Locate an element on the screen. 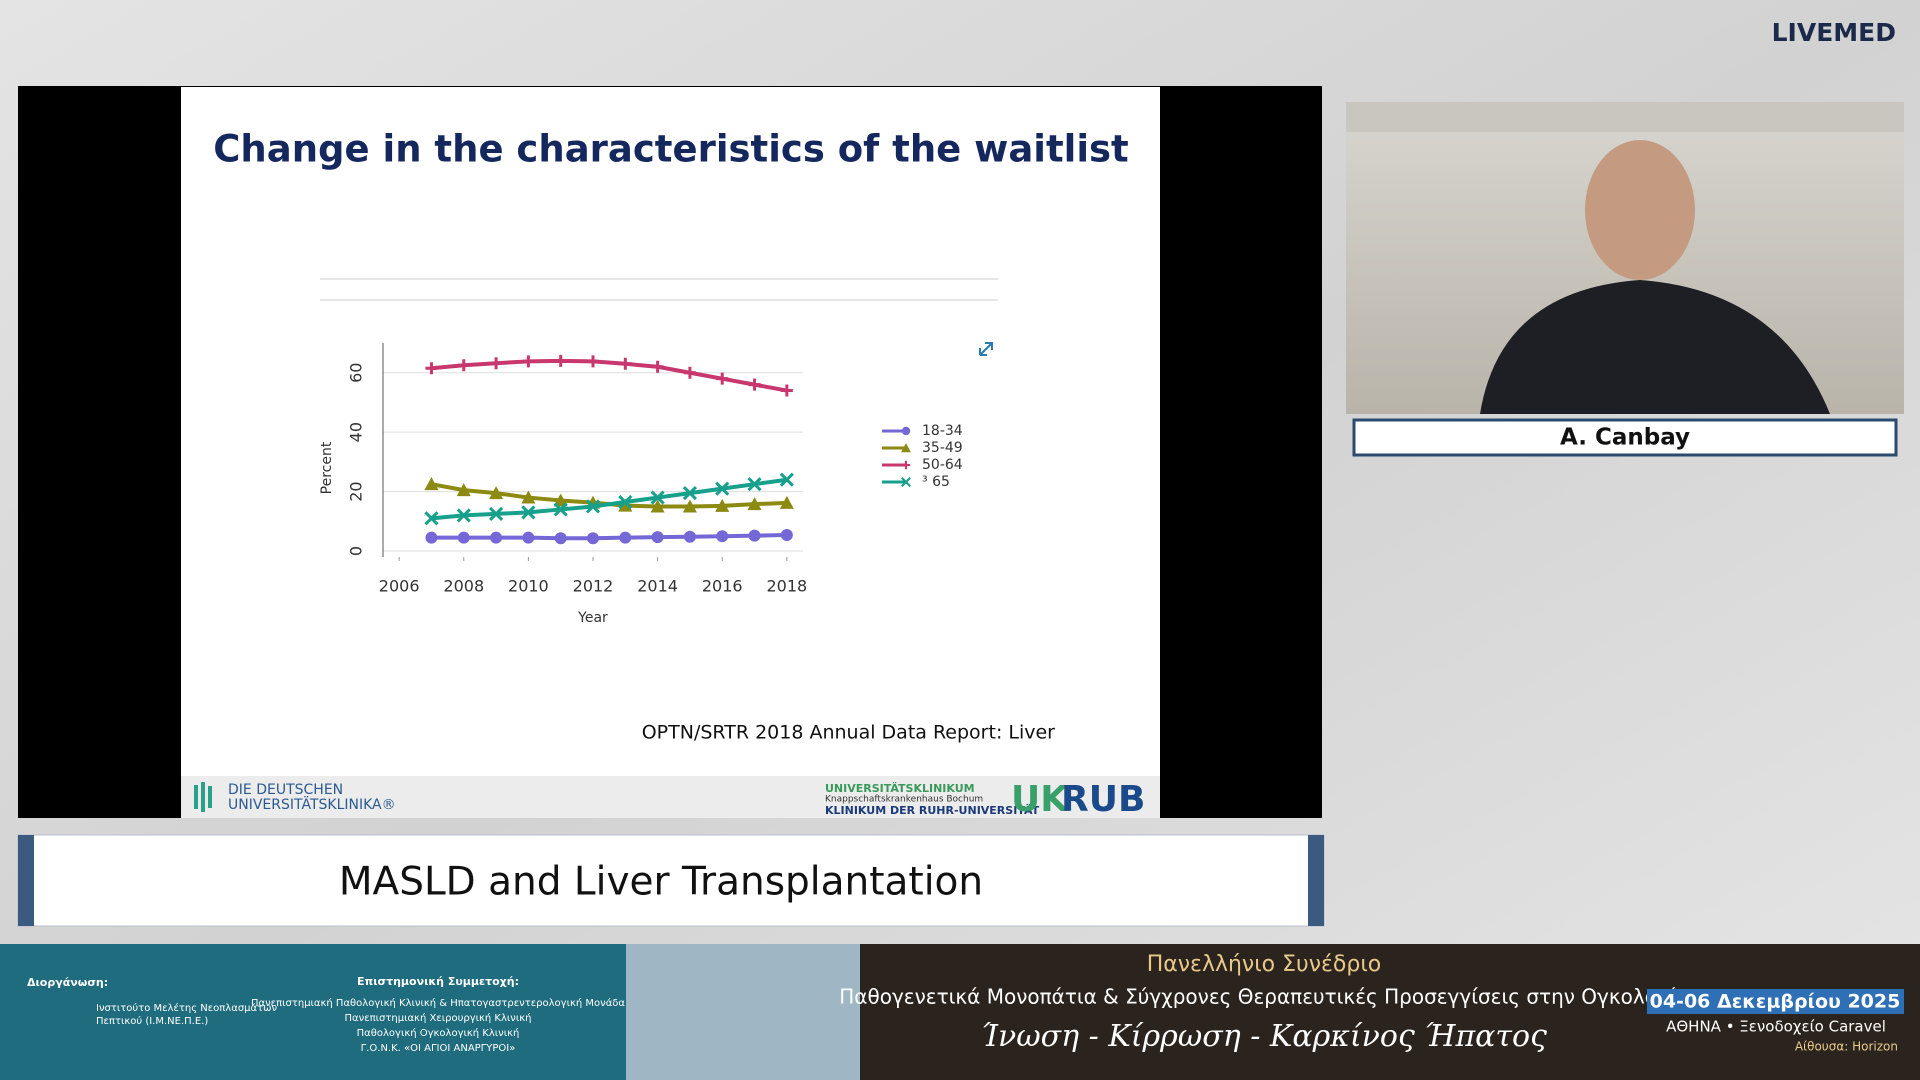 The height and width of the screenshot is (1080, 1920). x-axis-label: Year is located at coordinates (592, 618).